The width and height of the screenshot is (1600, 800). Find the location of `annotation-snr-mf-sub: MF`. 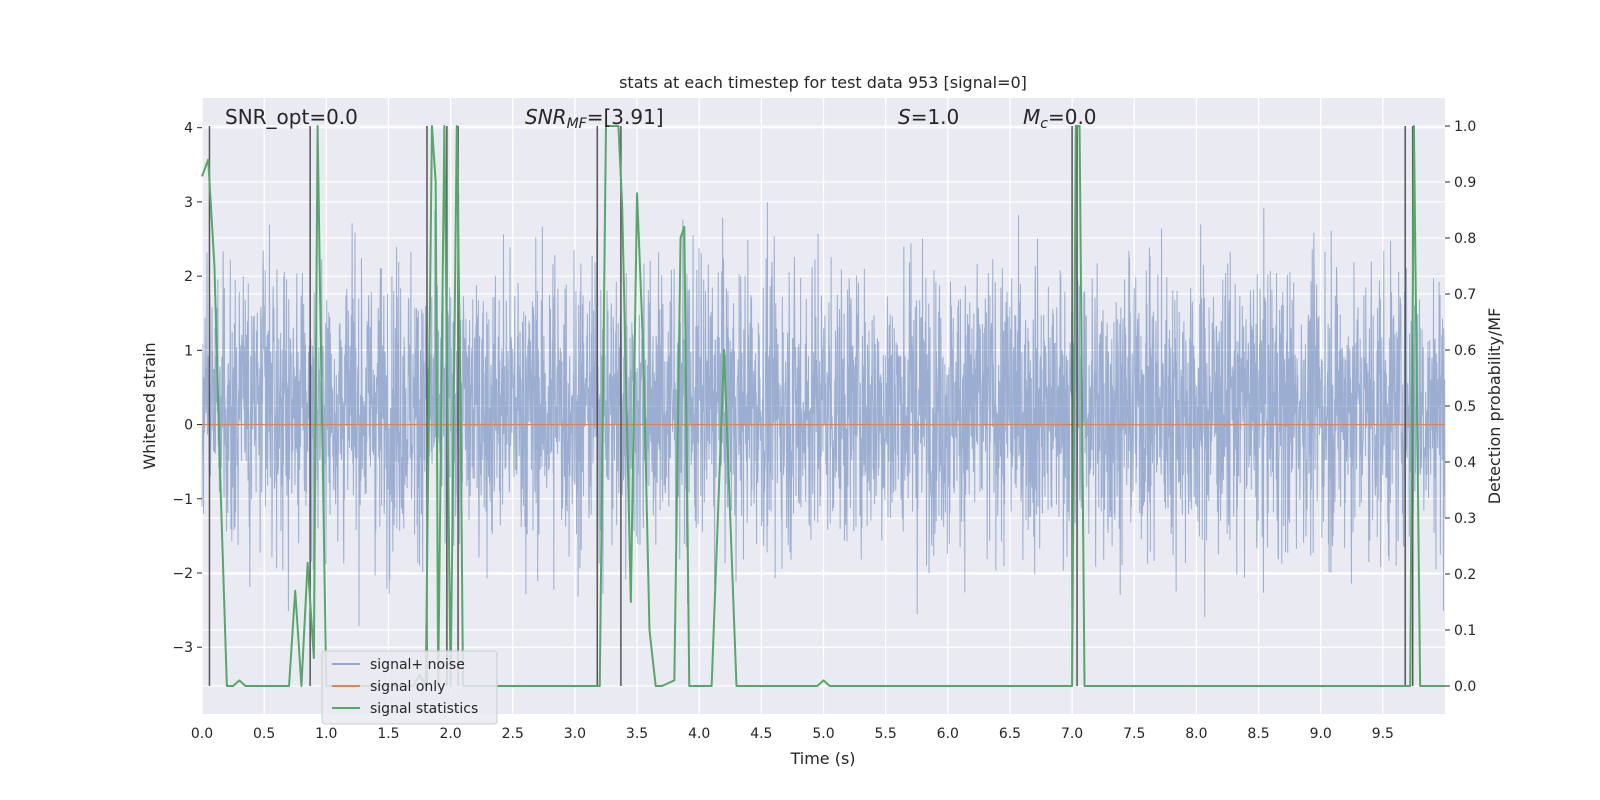

annotation-snr-mf-sub: MF is located at coordinates (577, 124).